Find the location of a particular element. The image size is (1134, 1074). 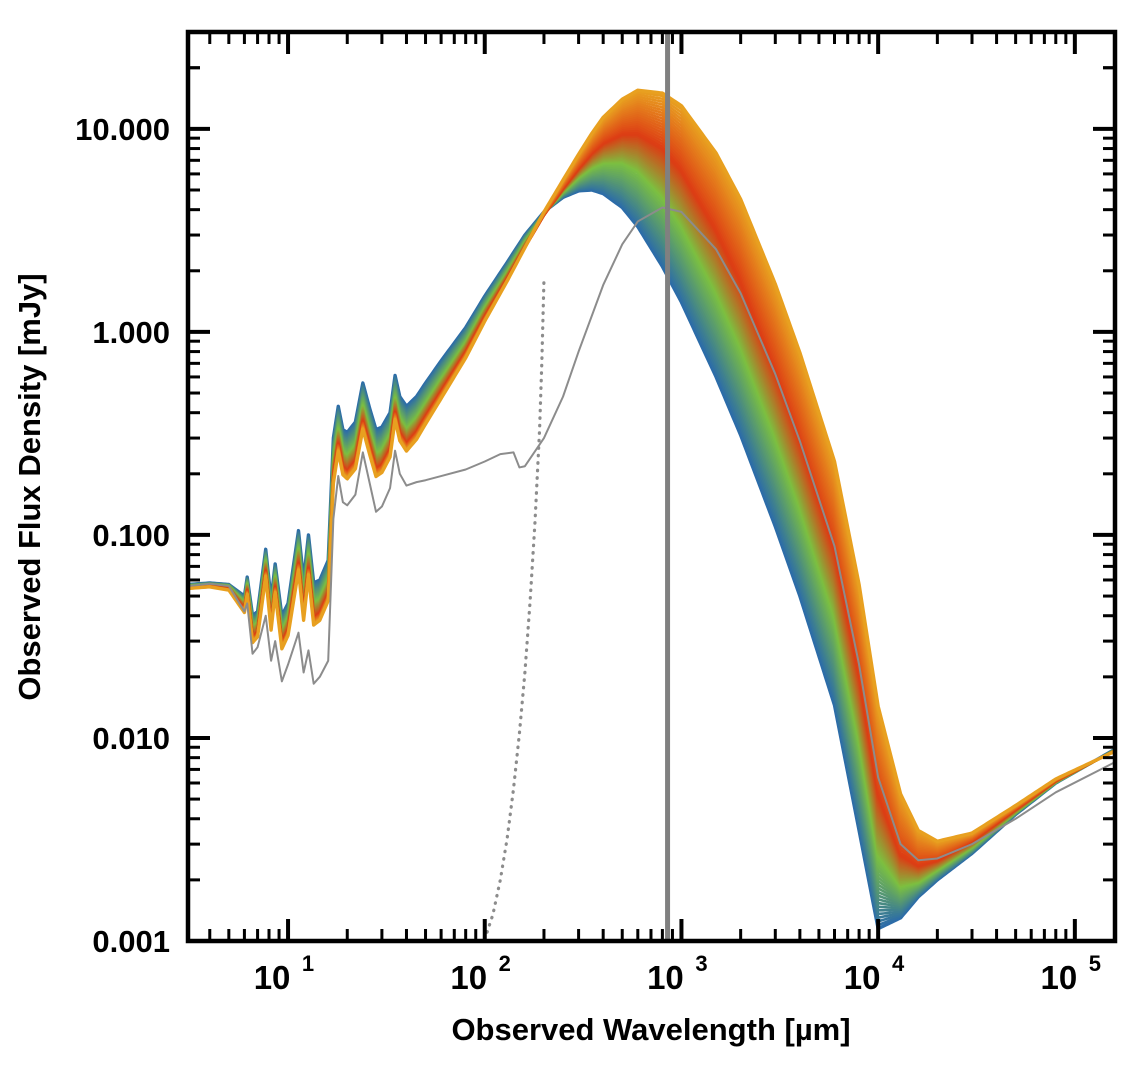

y-tick-label: 0.010 is located at coordinates (131, 738).